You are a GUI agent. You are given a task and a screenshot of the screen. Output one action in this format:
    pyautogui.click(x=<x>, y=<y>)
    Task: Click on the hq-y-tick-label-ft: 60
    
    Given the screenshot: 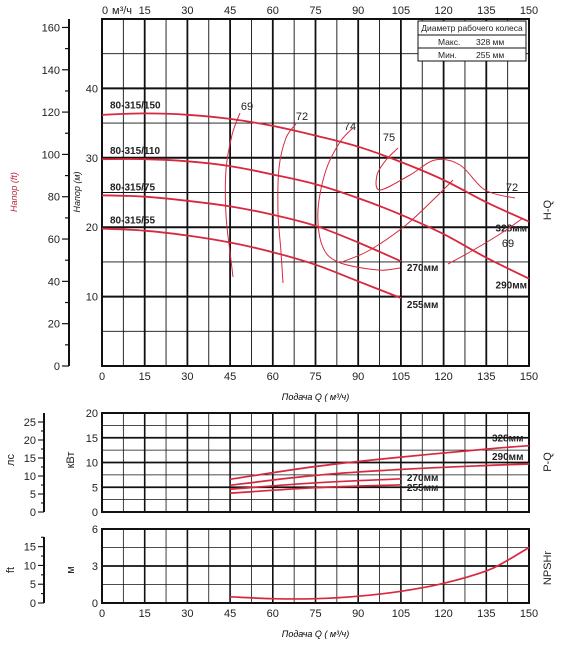 What is the action you would take?
    pyautogui.click(x=54, y=240)
    